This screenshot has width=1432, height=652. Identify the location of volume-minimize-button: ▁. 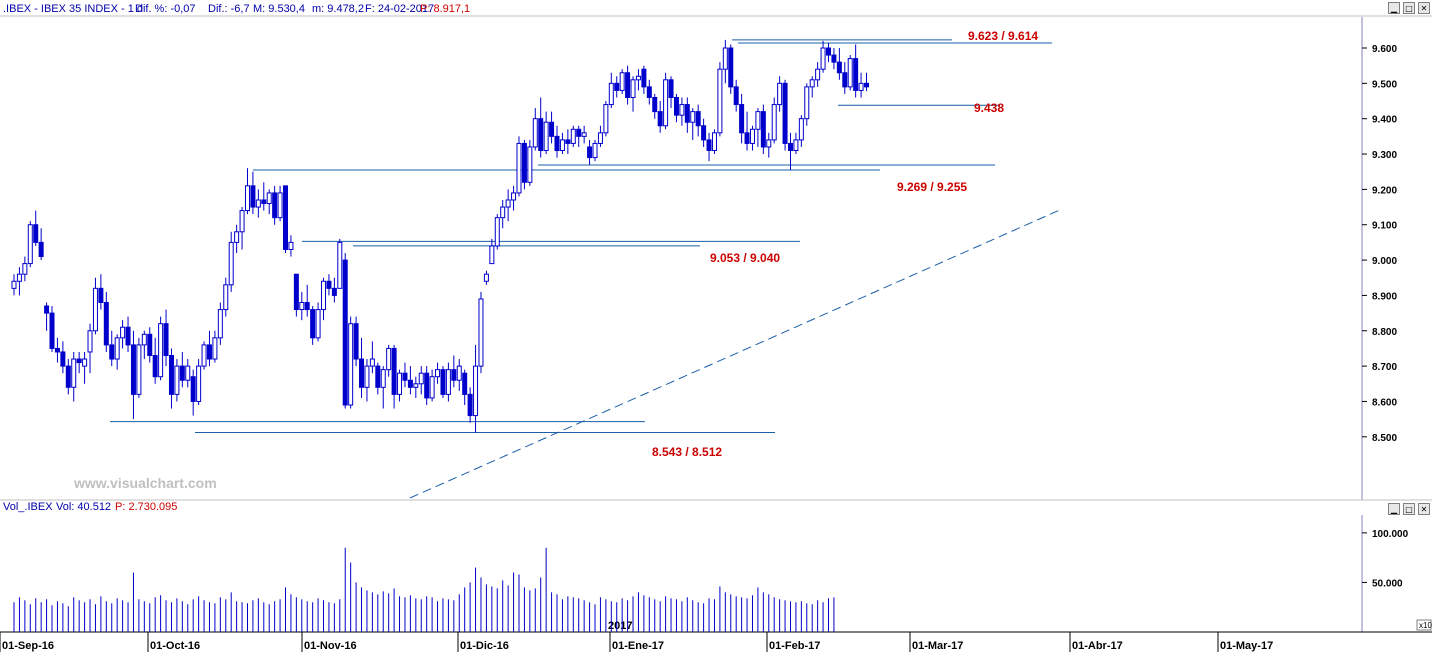
(1394, 509).